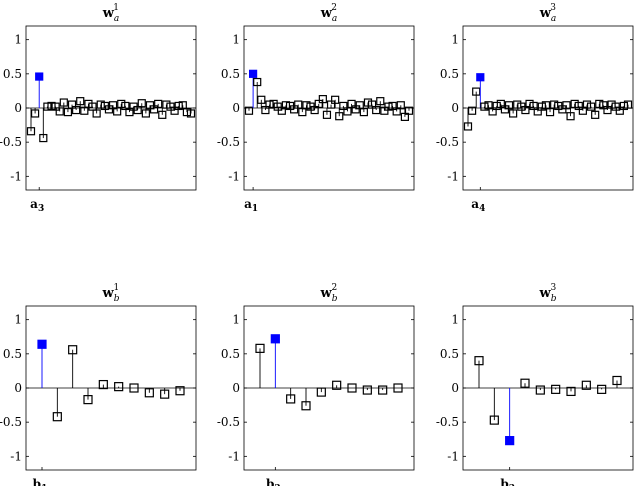 Image resolution: width=640 pixels, height=486 pixels. I want to click on panel-title: wb2, so click(329, 293).